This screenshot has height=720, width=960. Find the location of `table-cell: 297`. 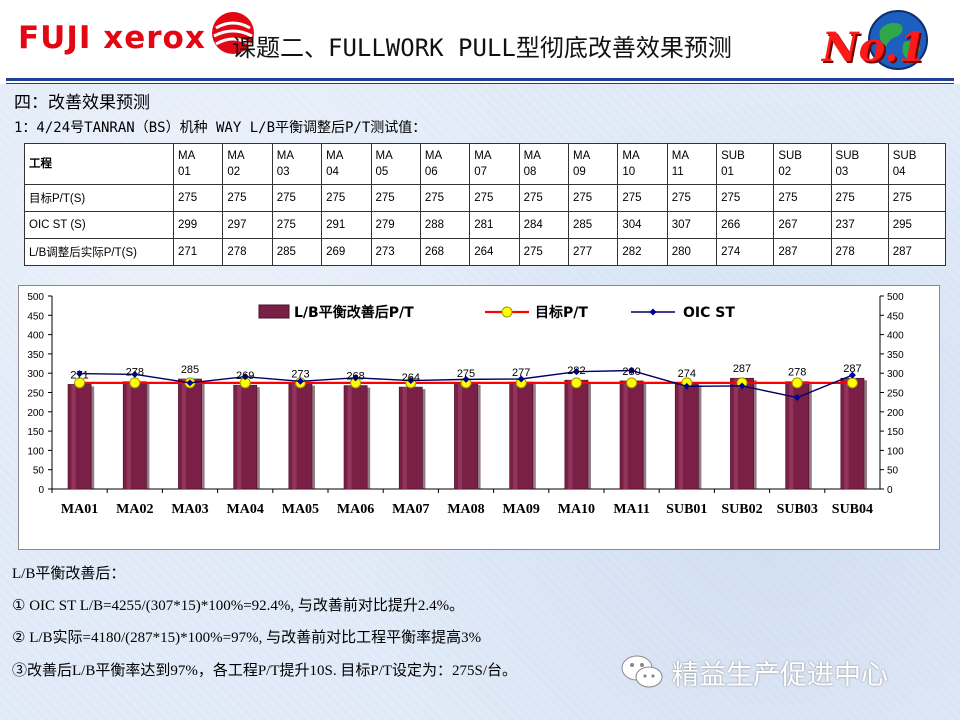

table-cell: 297 is located at coordinates (247, 225).